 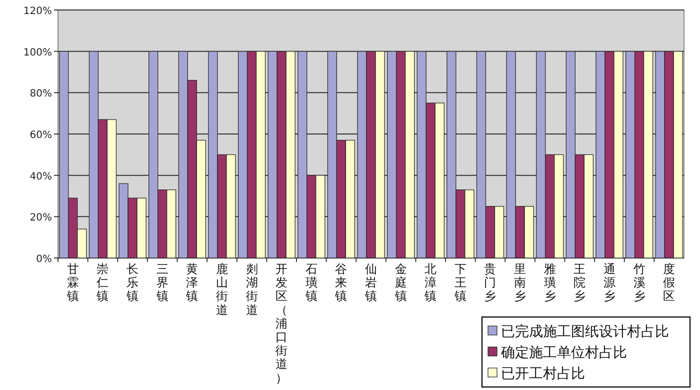 What do you see at coordinates (282, 323) in the screenshot?
I see `category-label: 开发区（浦口街道）` at bounding box center [282, 323].